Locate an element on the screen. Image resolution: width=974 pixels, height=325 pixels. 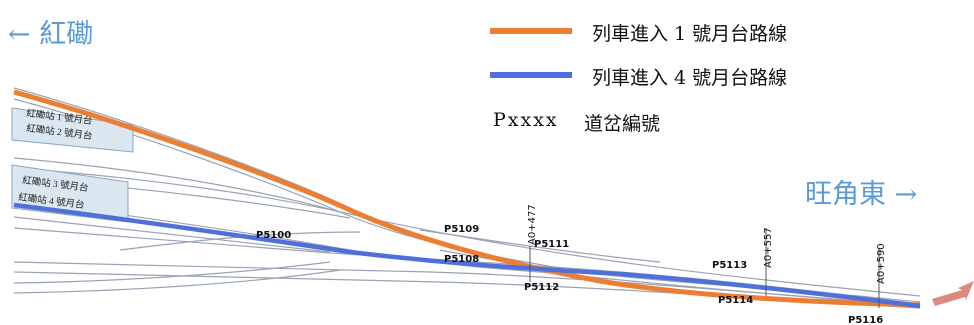
kilometre-post-label: A0+557 is located at coordinates (768, 247).